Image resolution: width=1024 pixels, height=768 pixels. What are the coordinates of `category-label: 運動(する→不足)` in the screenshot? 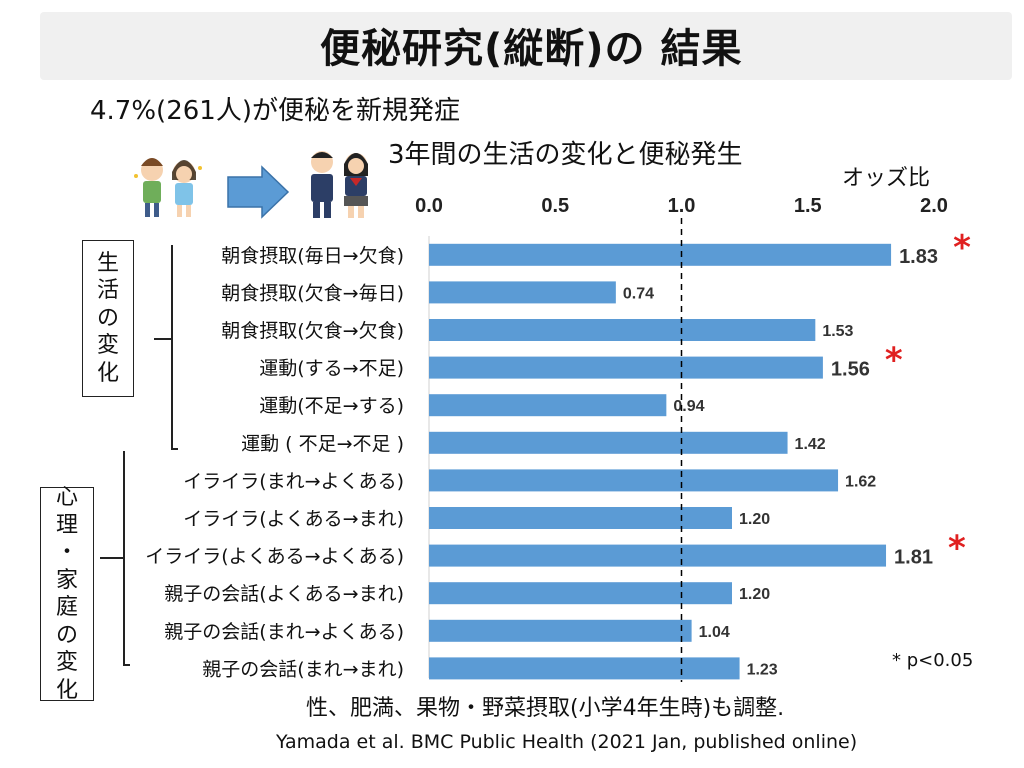 It's located at (331, 369).